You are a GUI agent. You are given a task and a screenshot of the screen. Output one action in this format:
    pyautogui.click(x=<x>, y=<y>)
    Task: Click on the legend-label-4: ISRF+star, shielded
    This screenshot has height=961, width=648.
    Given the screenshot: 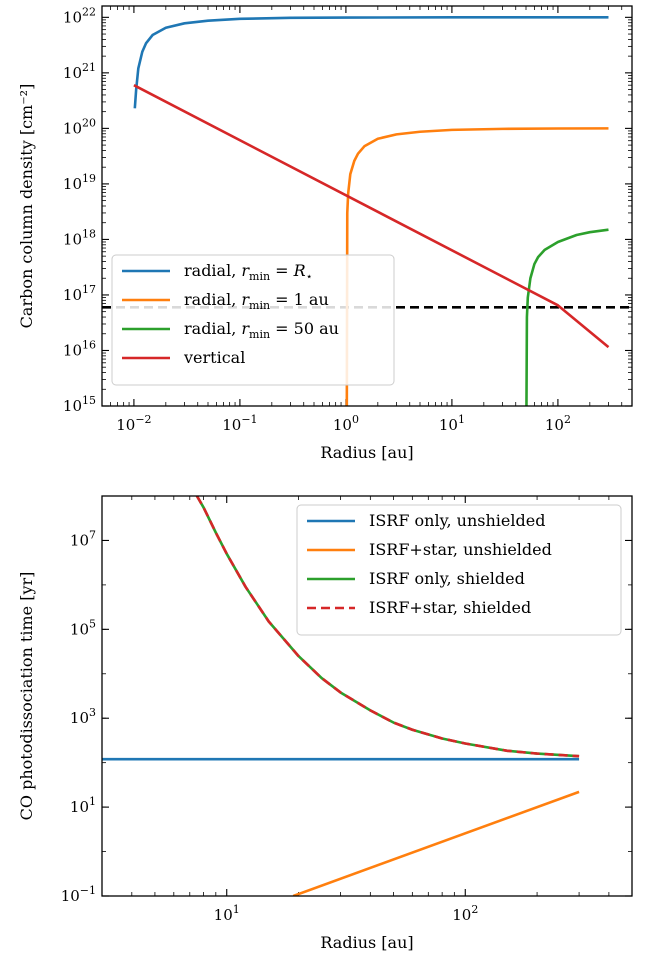 What is the action you would take?
    pyautogui.click(x=450, y=607)
    